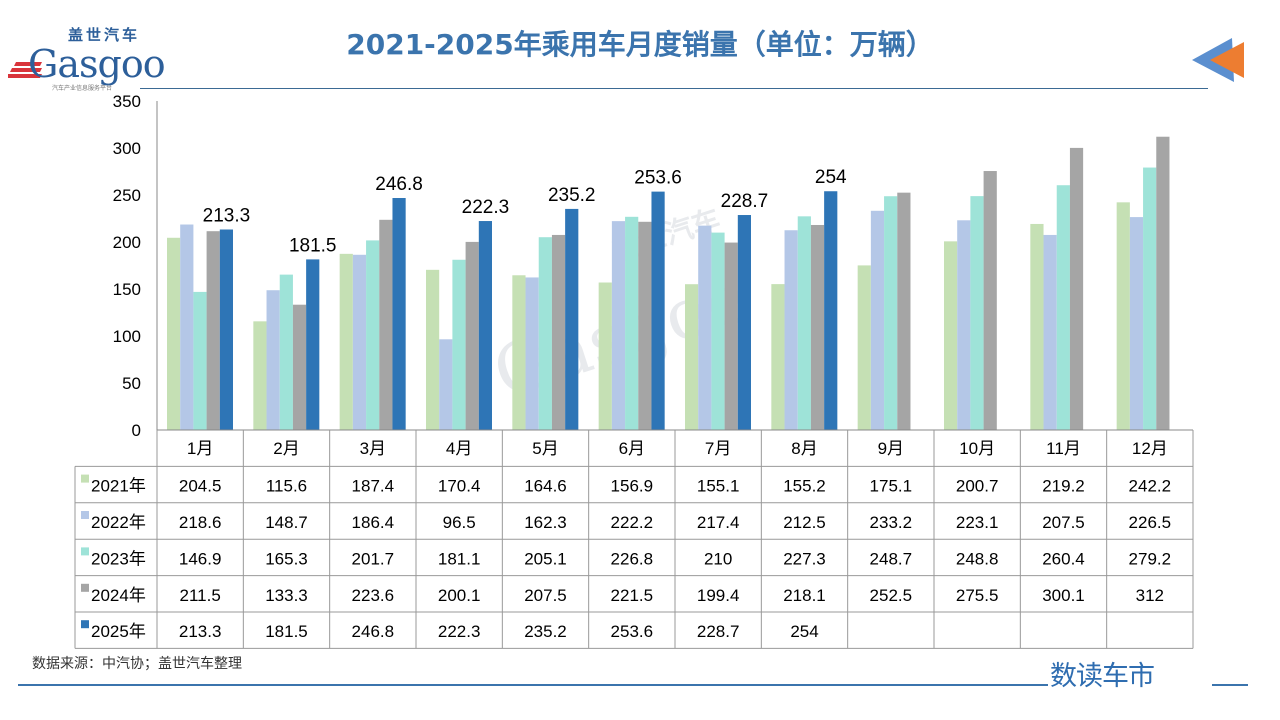 This screenshot has height=720, width=1280. Describe the element at coordinates (1063, 448) in the screenshot. I see `x-tick-label: 11月` at that location.